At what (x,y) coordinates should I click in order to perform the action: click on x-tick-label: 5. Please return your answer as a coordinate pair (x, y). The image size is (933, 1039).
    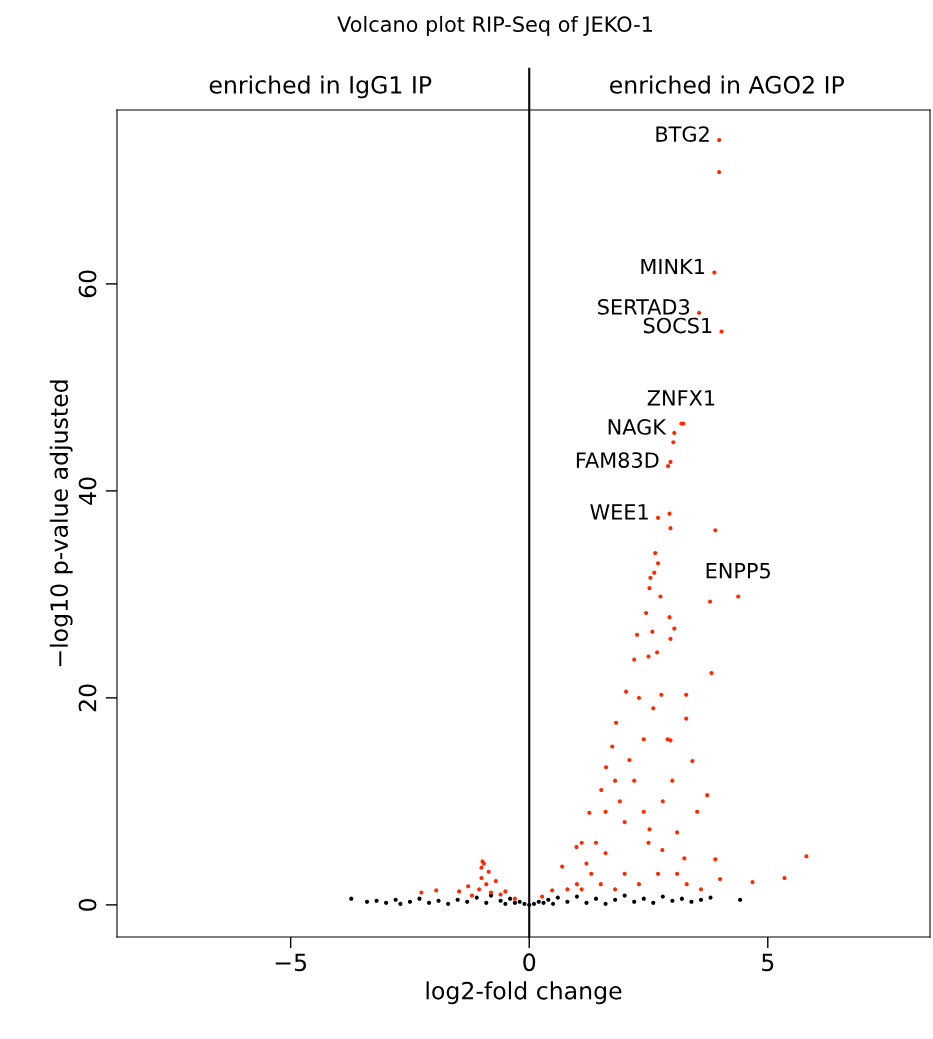
    Looking at the image, I should click on (768, 962).